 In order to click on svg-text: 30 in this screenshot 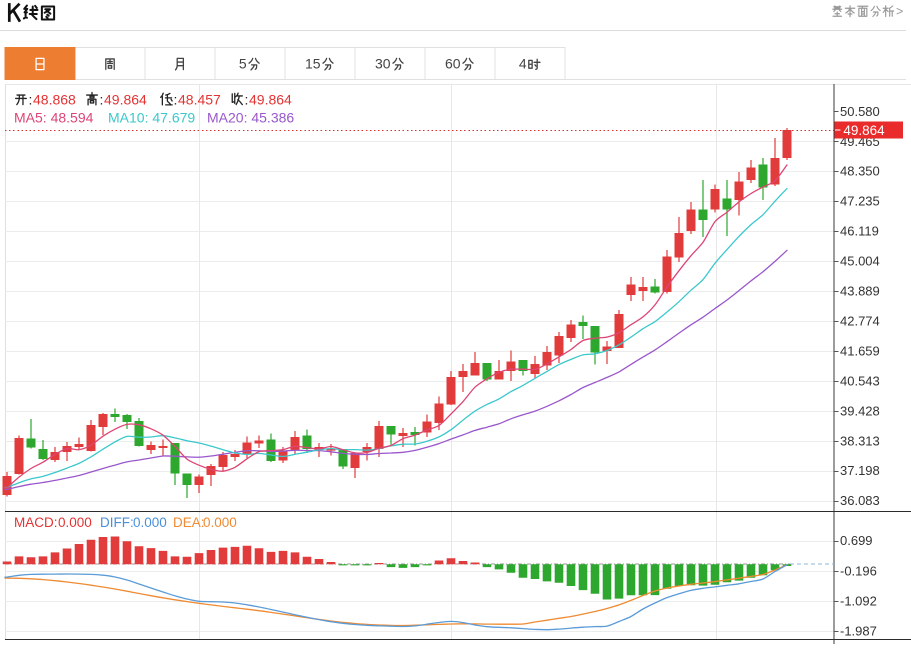, I will do `click(383, 64)`.